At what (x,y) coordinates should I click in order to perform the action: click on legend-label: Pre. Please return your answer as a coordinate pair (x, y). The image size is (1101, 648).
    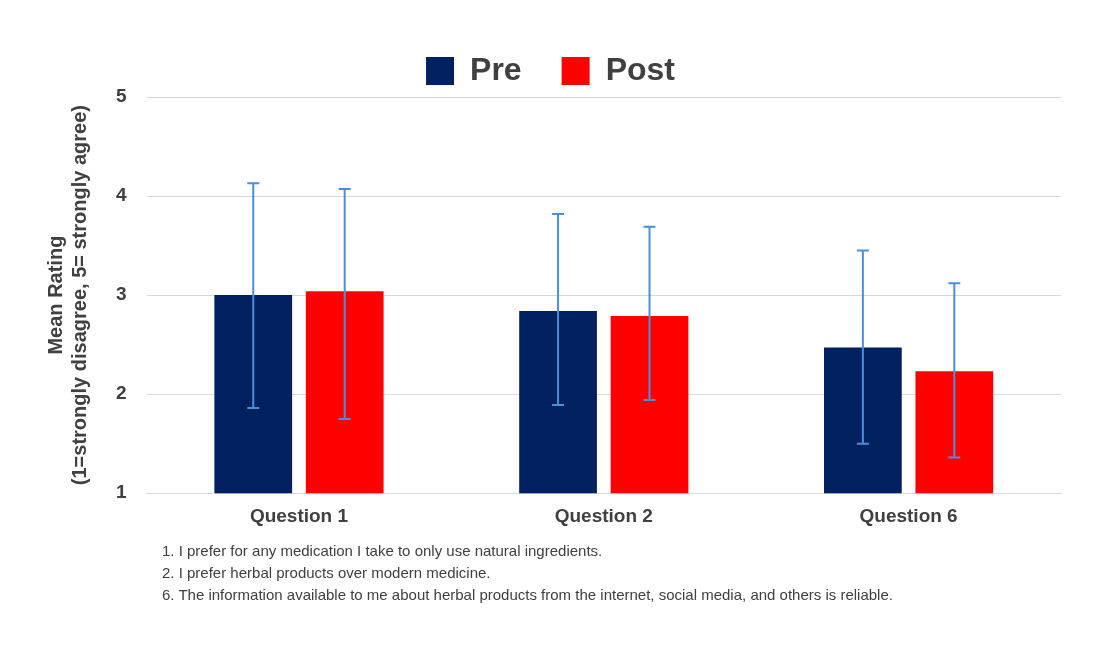
    Looking at the image, I should click on (496, 68).